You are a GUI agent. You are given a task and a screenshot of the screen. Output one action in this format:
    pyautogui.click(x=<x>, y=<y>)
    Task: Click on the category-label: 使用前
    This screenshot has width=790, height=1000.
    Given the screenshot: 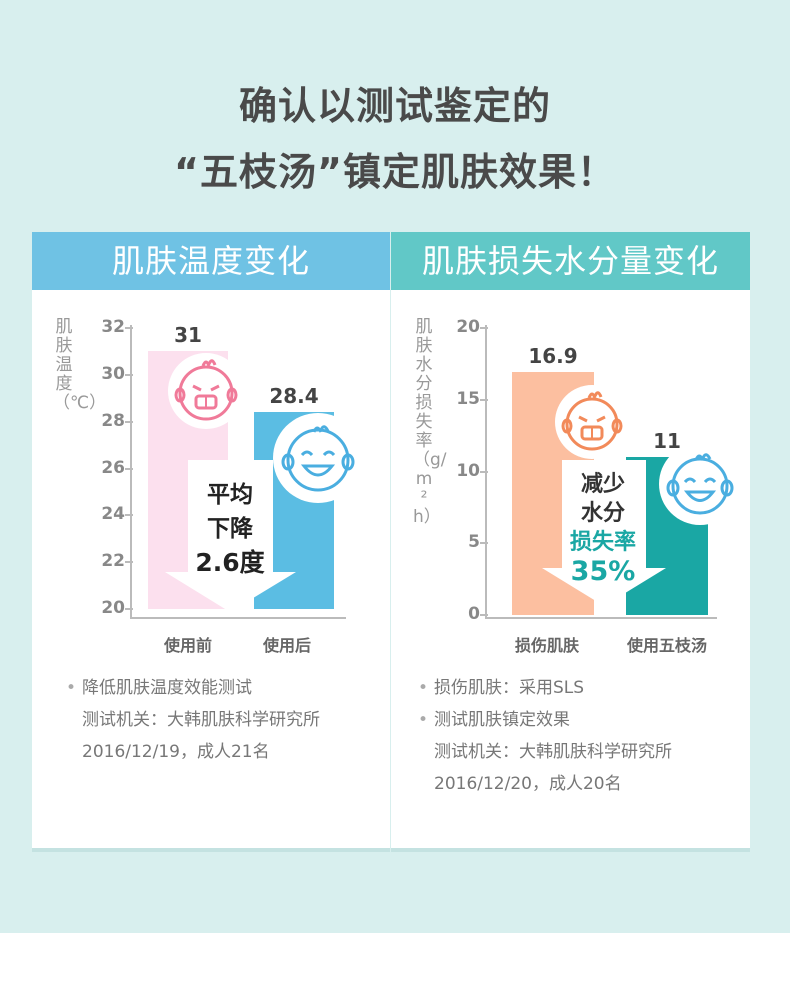 What is the action you would take?
    pyautogui.click(x=187, y=645)
    